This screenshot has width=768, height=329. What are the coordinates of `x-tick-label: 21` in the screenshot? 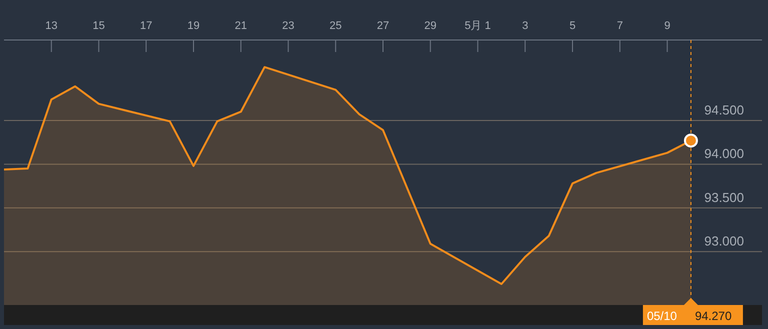 It's located at (240, 26).